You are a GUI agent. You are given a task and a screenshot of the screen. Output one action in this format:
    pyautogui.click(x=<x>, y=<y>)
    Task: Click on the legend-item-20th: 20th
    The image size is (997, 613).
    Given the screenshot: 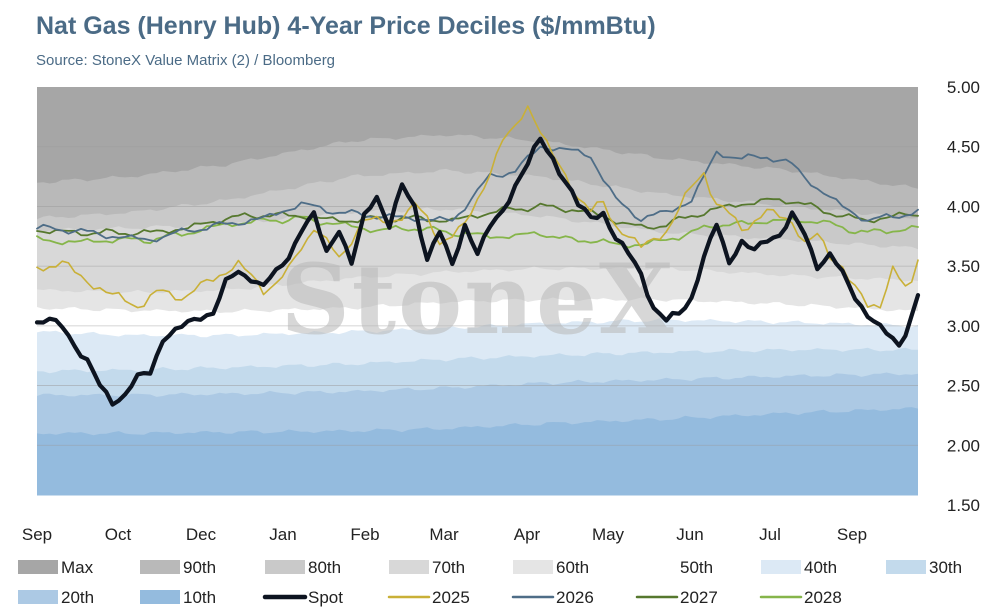 What is the action you would take?
    pyautogui.click(x=56, y=597)
    